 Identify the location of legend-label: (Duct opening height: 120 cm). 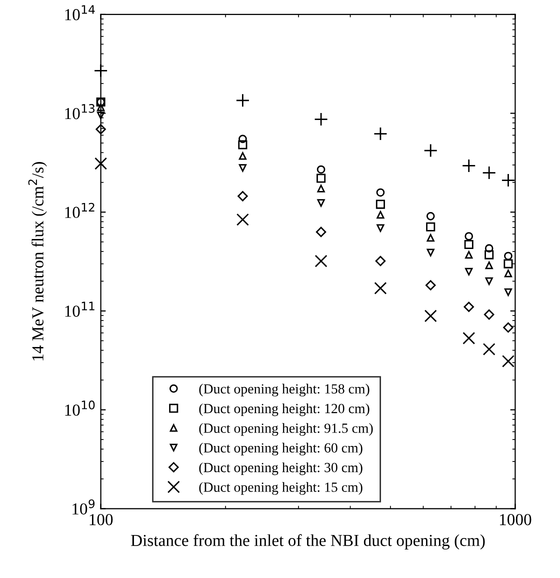
(284, 409).